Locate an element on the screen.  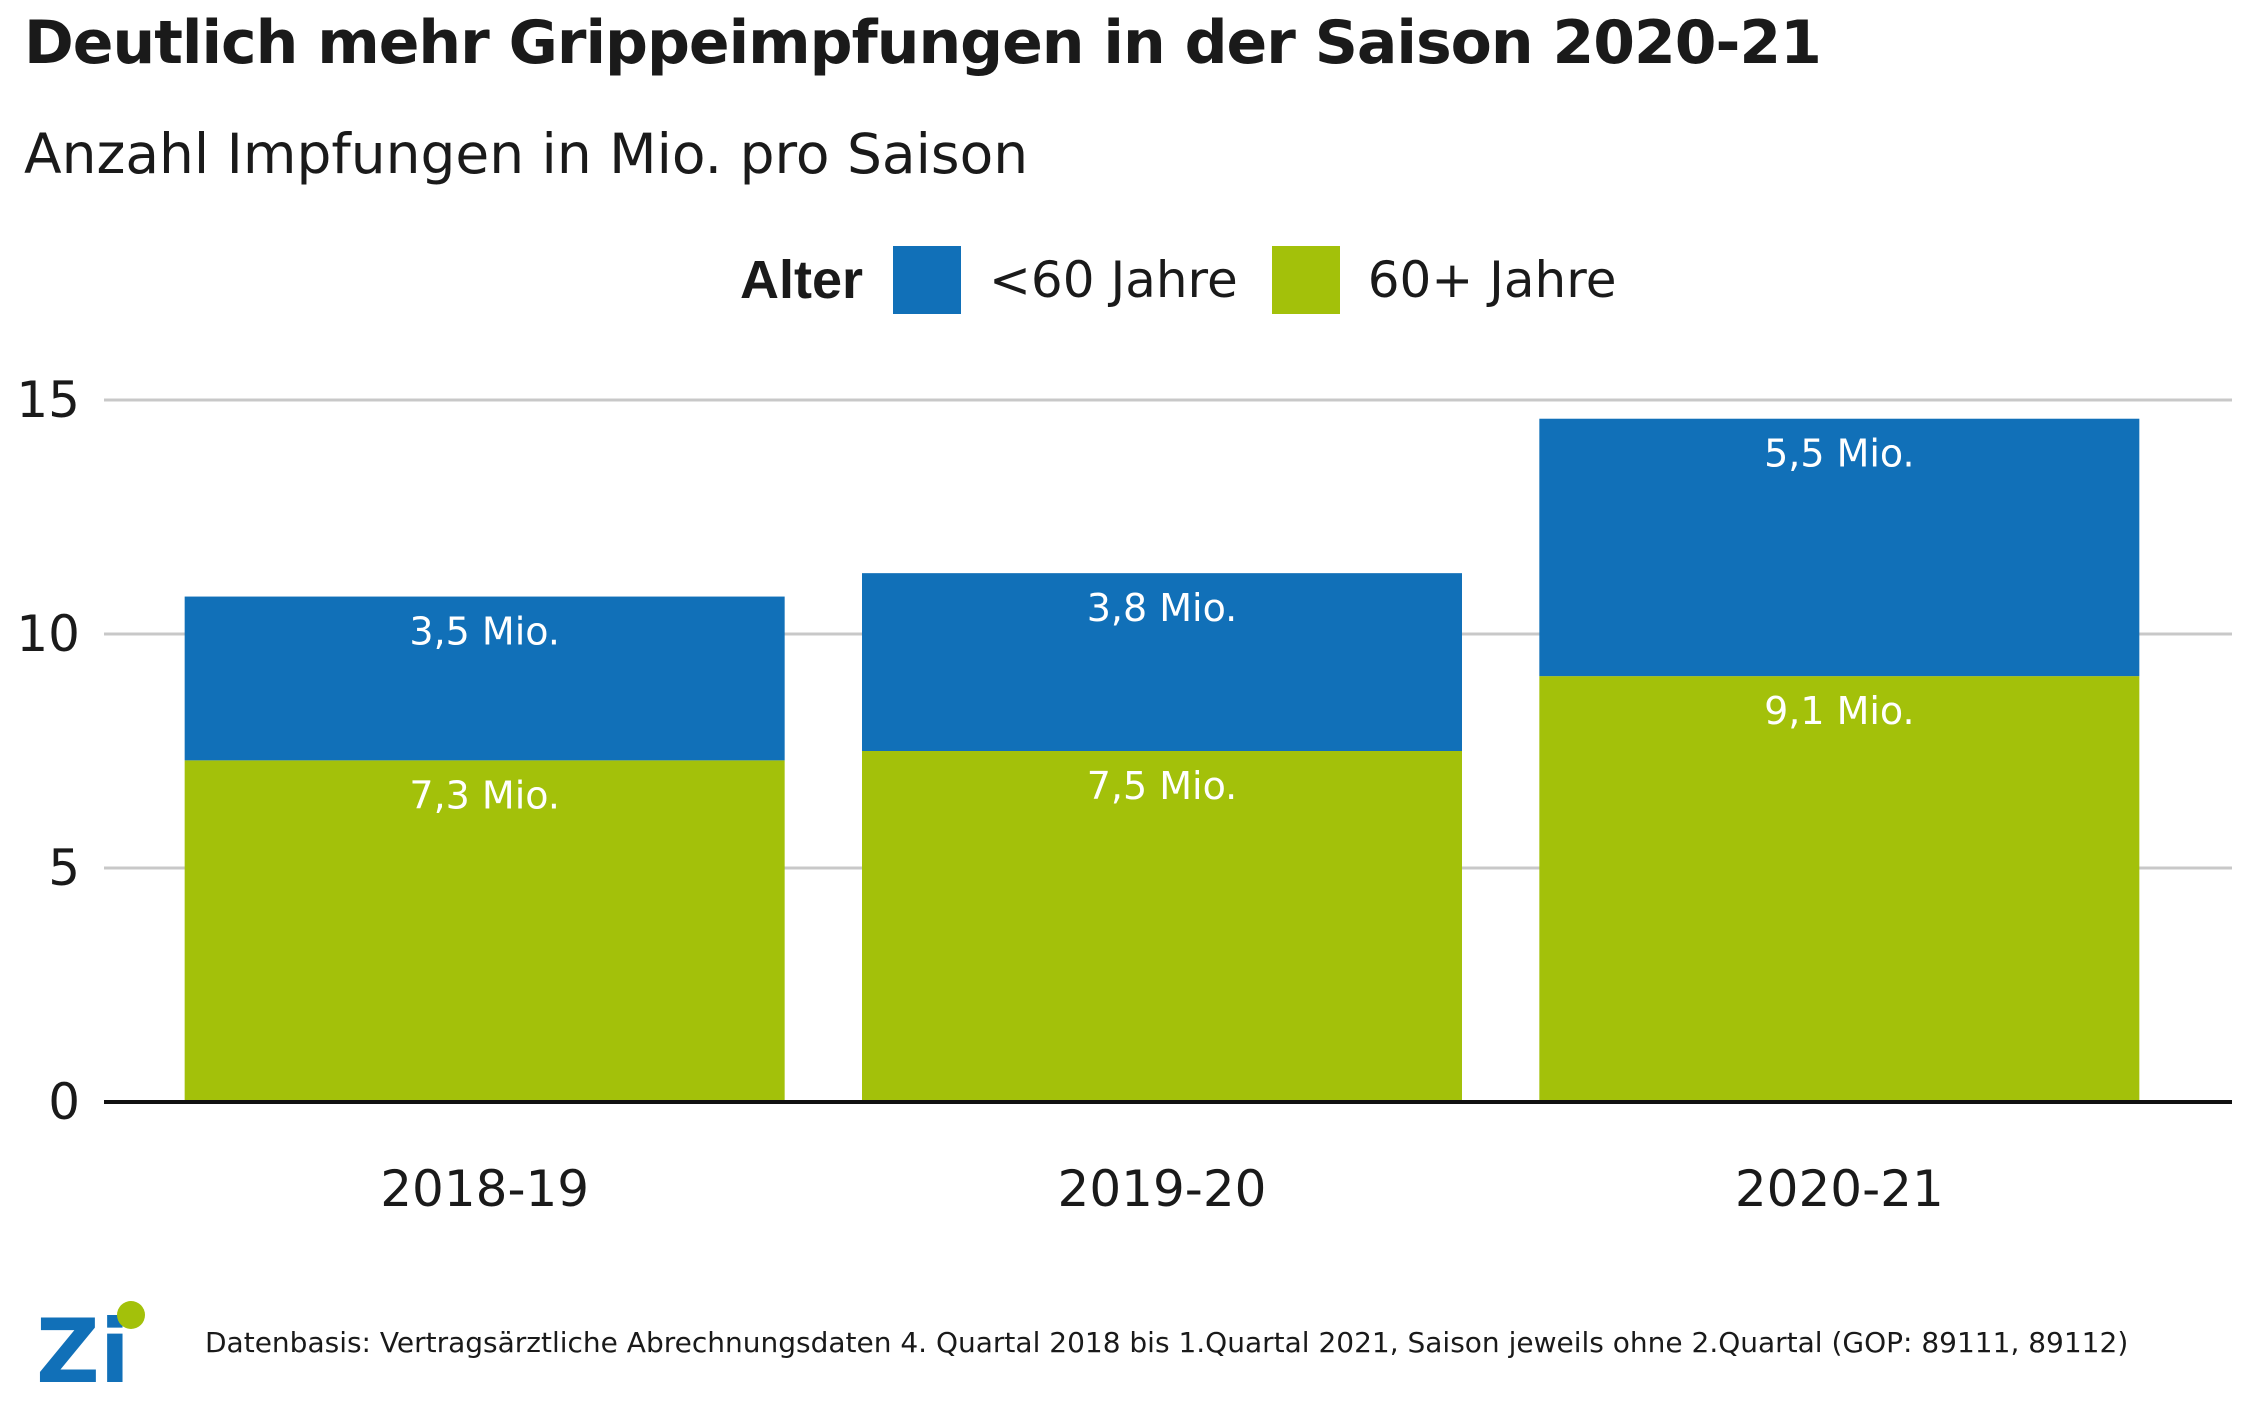
legend-label-under-60: <60 Jahre is located at coordinates (1113, 280).